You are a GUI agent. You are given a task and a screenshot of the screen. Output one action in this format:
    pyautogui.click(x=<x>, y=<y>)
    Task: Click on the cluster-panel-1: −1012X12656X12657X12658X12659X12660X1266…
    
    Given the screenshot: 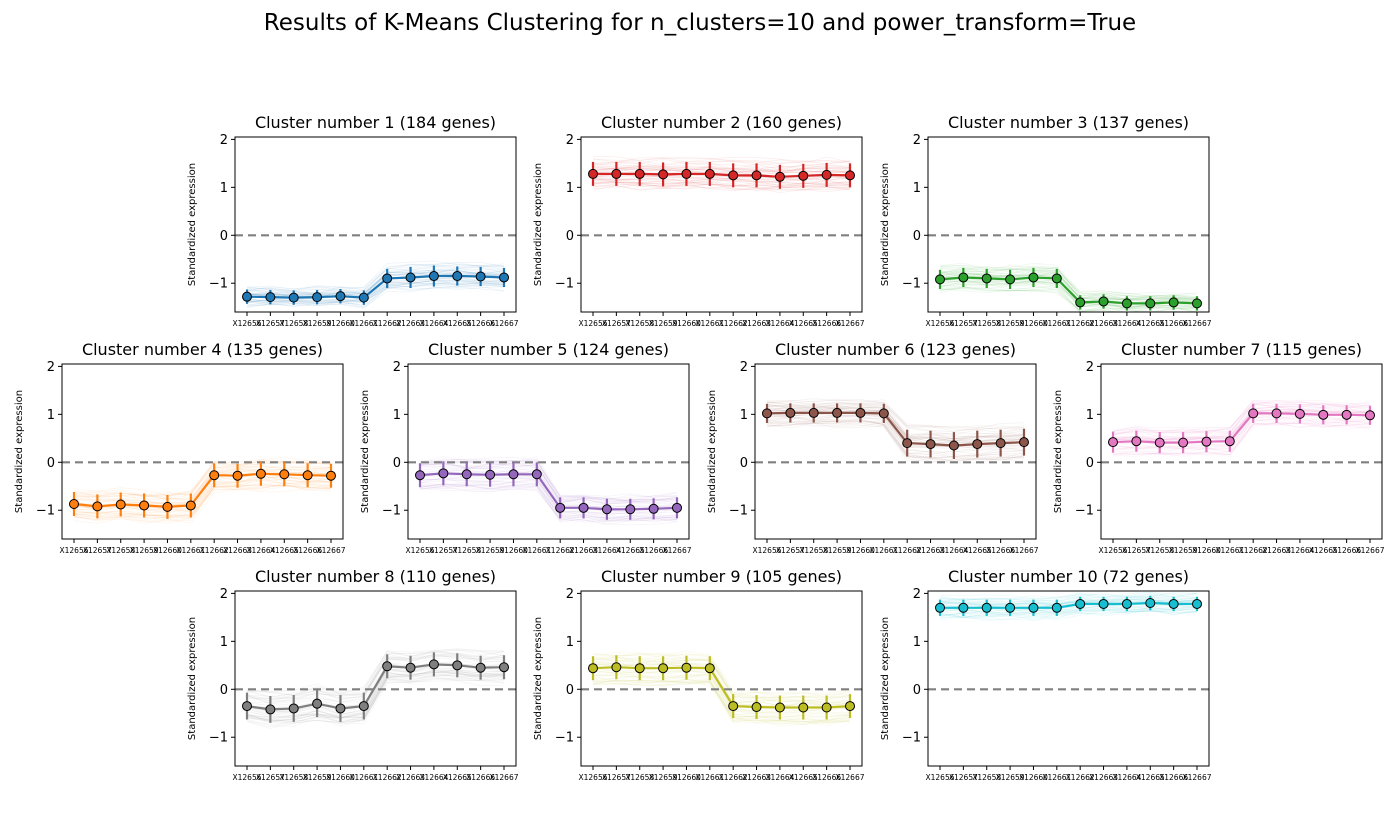 What is the action you would take?
    pyautogui.click(x=353, y=220)
    